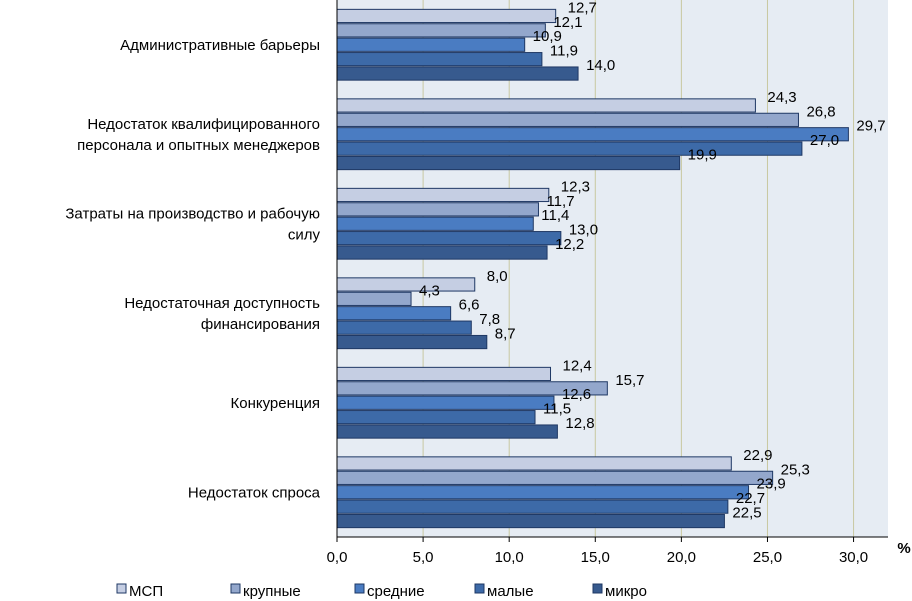  What do you see at coordinates (903, 548) in the screenshot?
I see `unit-label: %` at bounding box center [903, 548].